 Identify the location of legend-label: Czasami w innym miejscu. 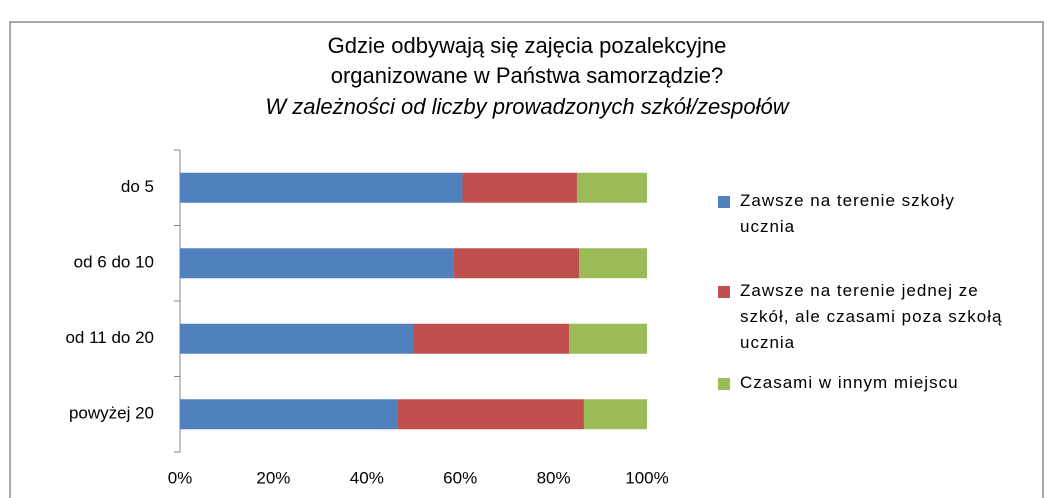
(849, 382).